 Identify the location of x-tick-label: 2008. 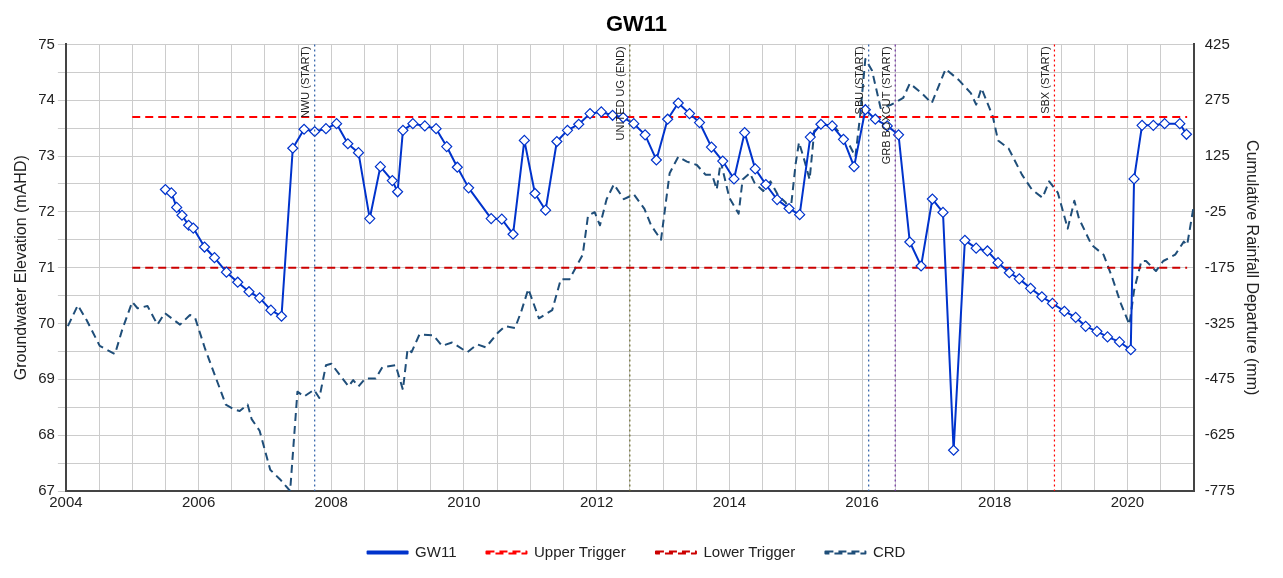
(331, 502).